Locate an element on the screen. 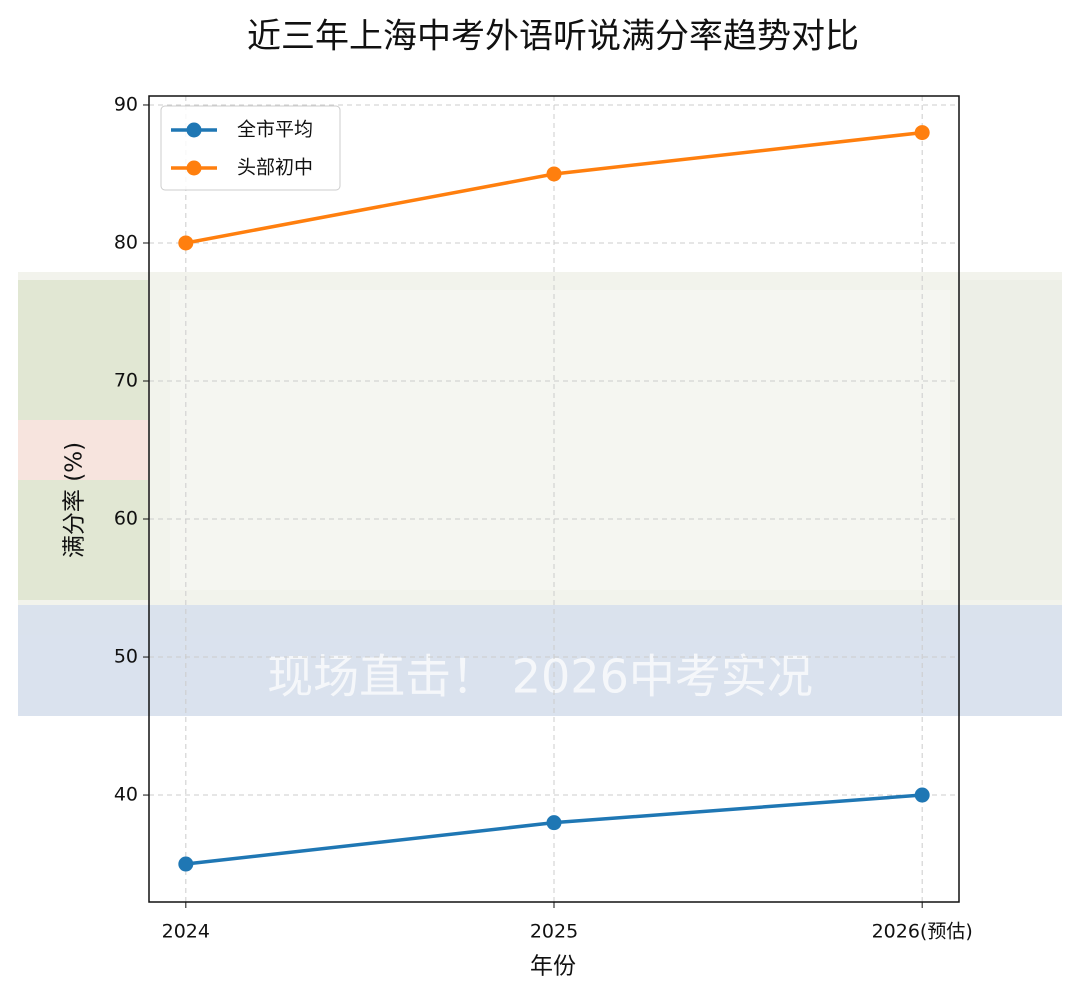 Image resolution: width=1080 pixels, height=1002 pixels. y-tick-label: 50 is located at coordinates (126, 657).